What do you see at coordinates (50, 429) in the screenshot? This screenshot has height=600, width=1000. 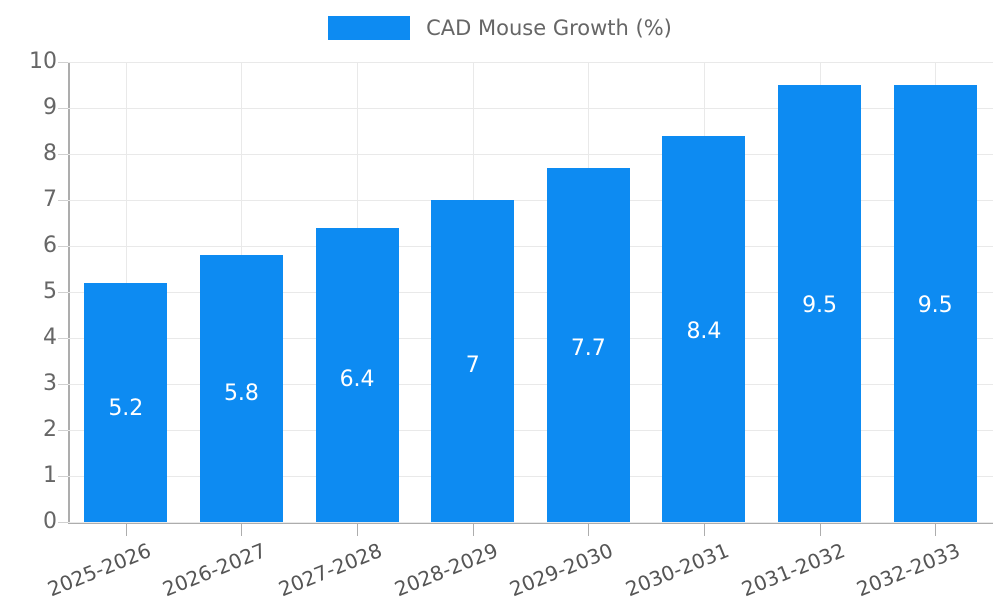 I see `y-axis-tick-label: 2` at bounding box center [50, 429].